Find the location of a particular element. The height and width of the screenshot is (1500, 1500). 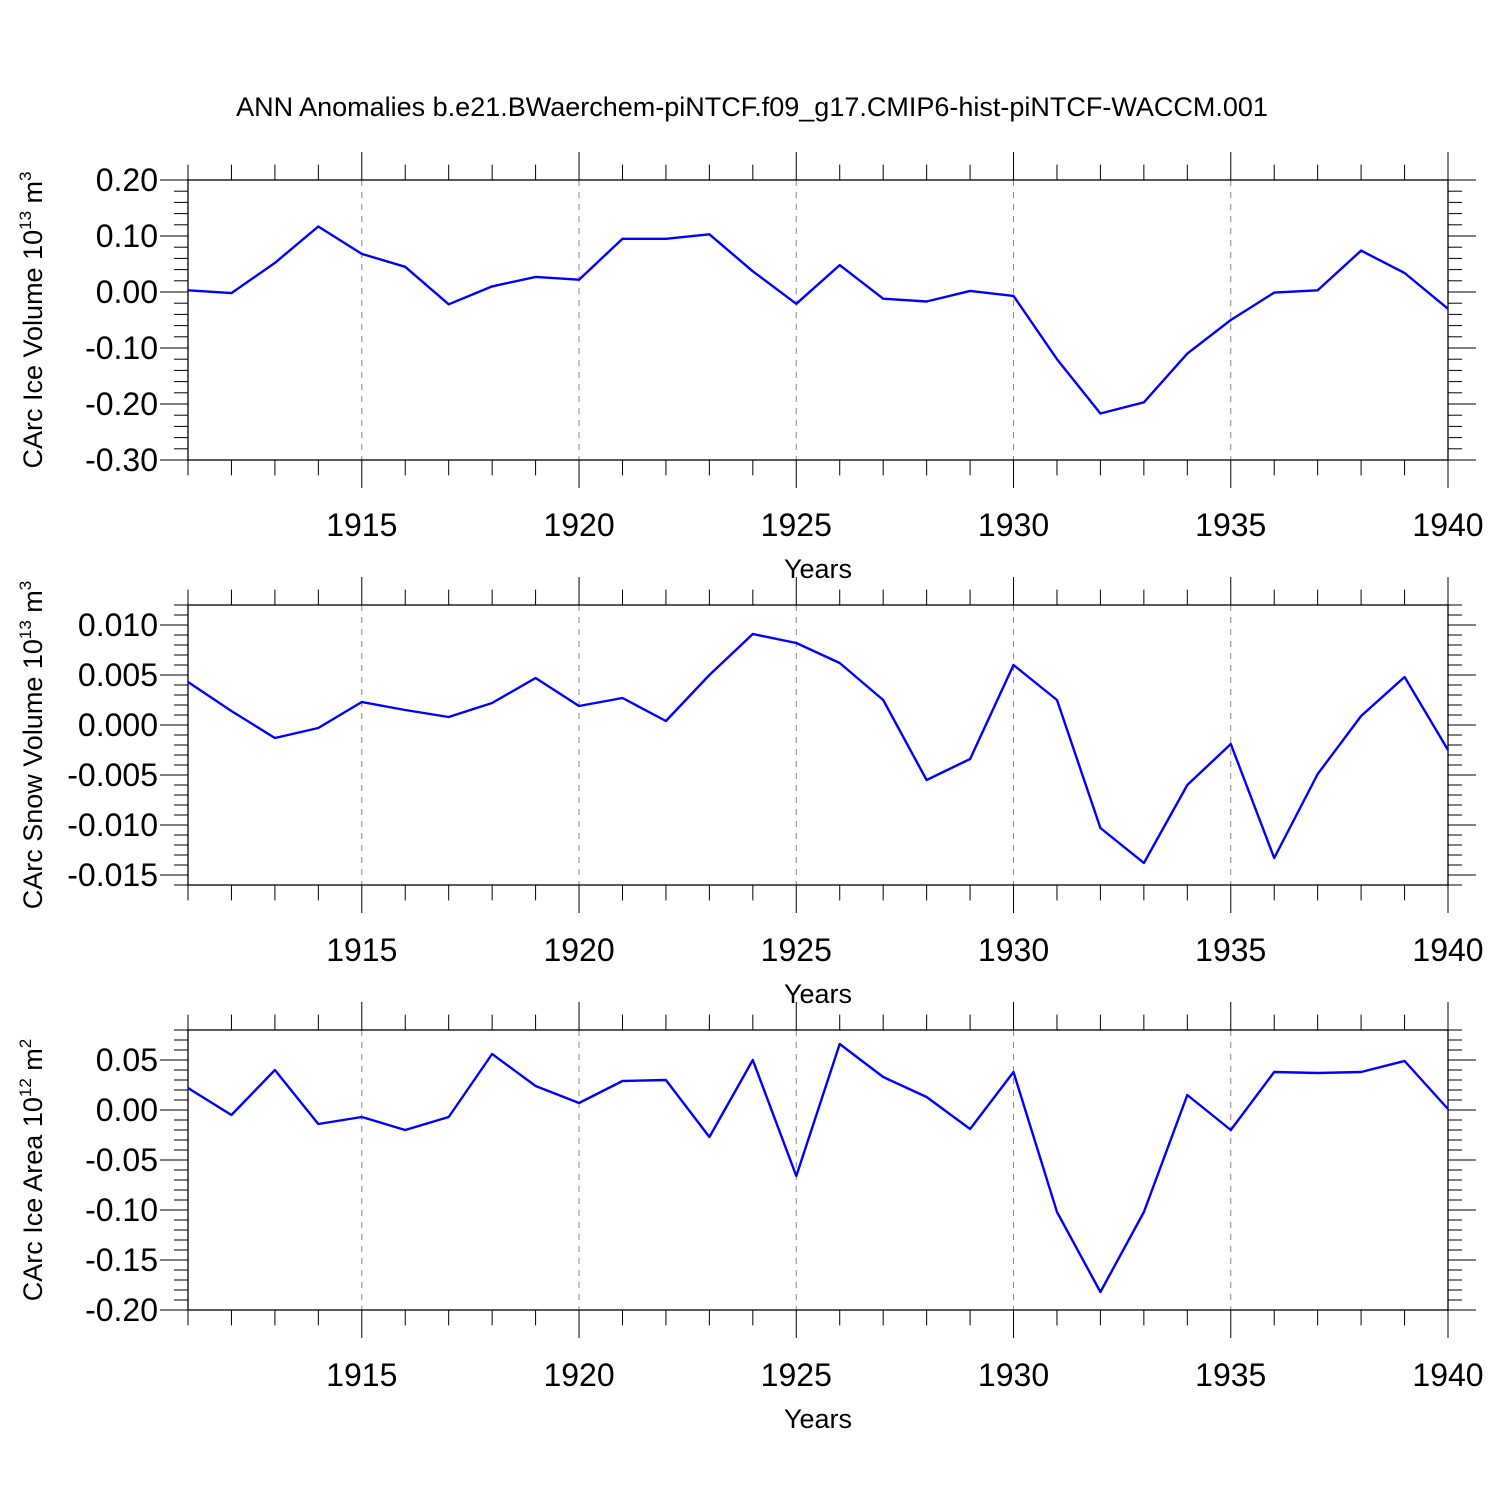

y-axis-title: CArc Snow Volume 1013 m3 is located at coordinates (32, 745).